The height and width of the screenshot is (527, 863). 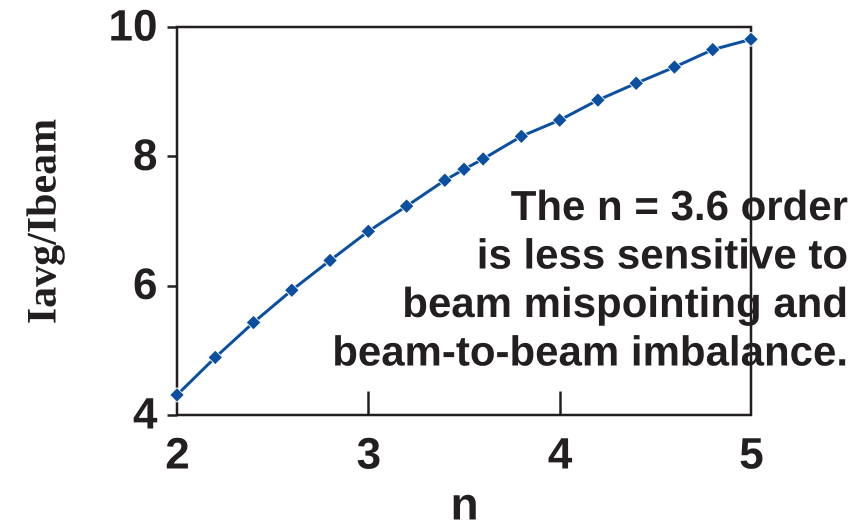 What do you see at coordinates (145, 285) in the screenshot?
I see `y-tick-label: 6` at bounding box center [145, 285].